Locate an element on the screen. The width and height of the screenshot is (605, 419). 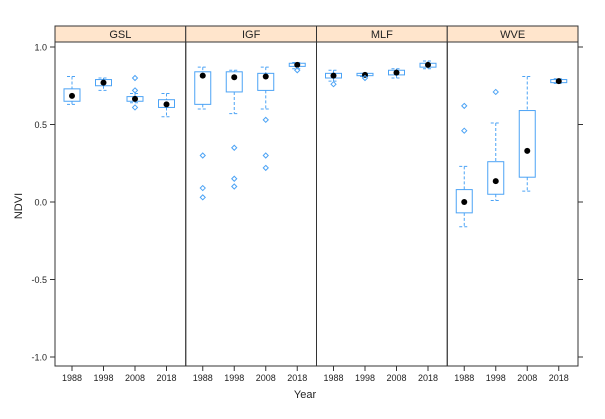
strip-label: WVE is located at coordinates (512, 35).